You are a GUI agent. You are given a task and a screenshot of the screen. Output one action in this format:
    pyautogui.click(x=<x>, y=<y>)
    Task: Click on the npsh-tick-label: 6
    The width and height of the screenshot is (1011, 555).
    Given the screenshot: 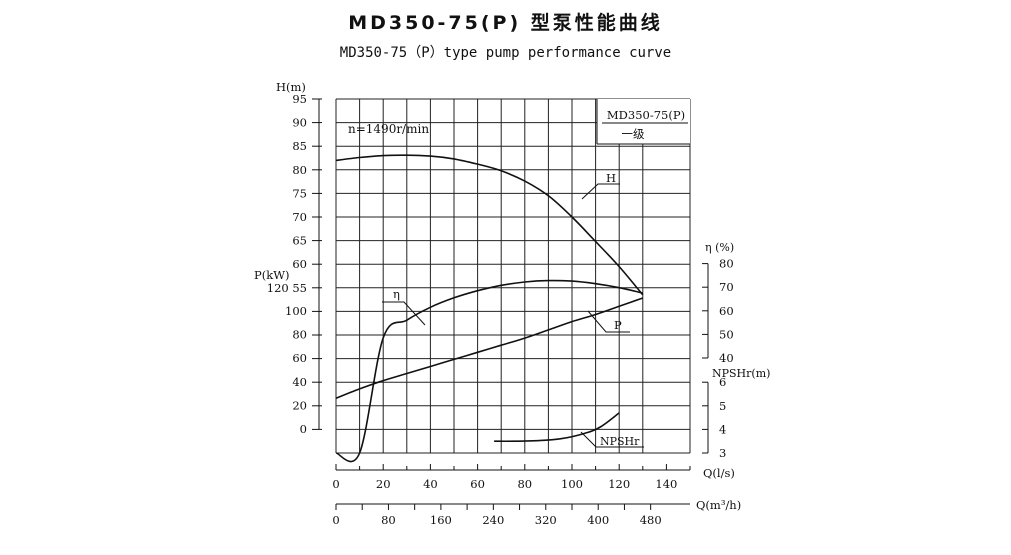 What is the action you would take?
    pyautogui.click(x=722, y=382)
    